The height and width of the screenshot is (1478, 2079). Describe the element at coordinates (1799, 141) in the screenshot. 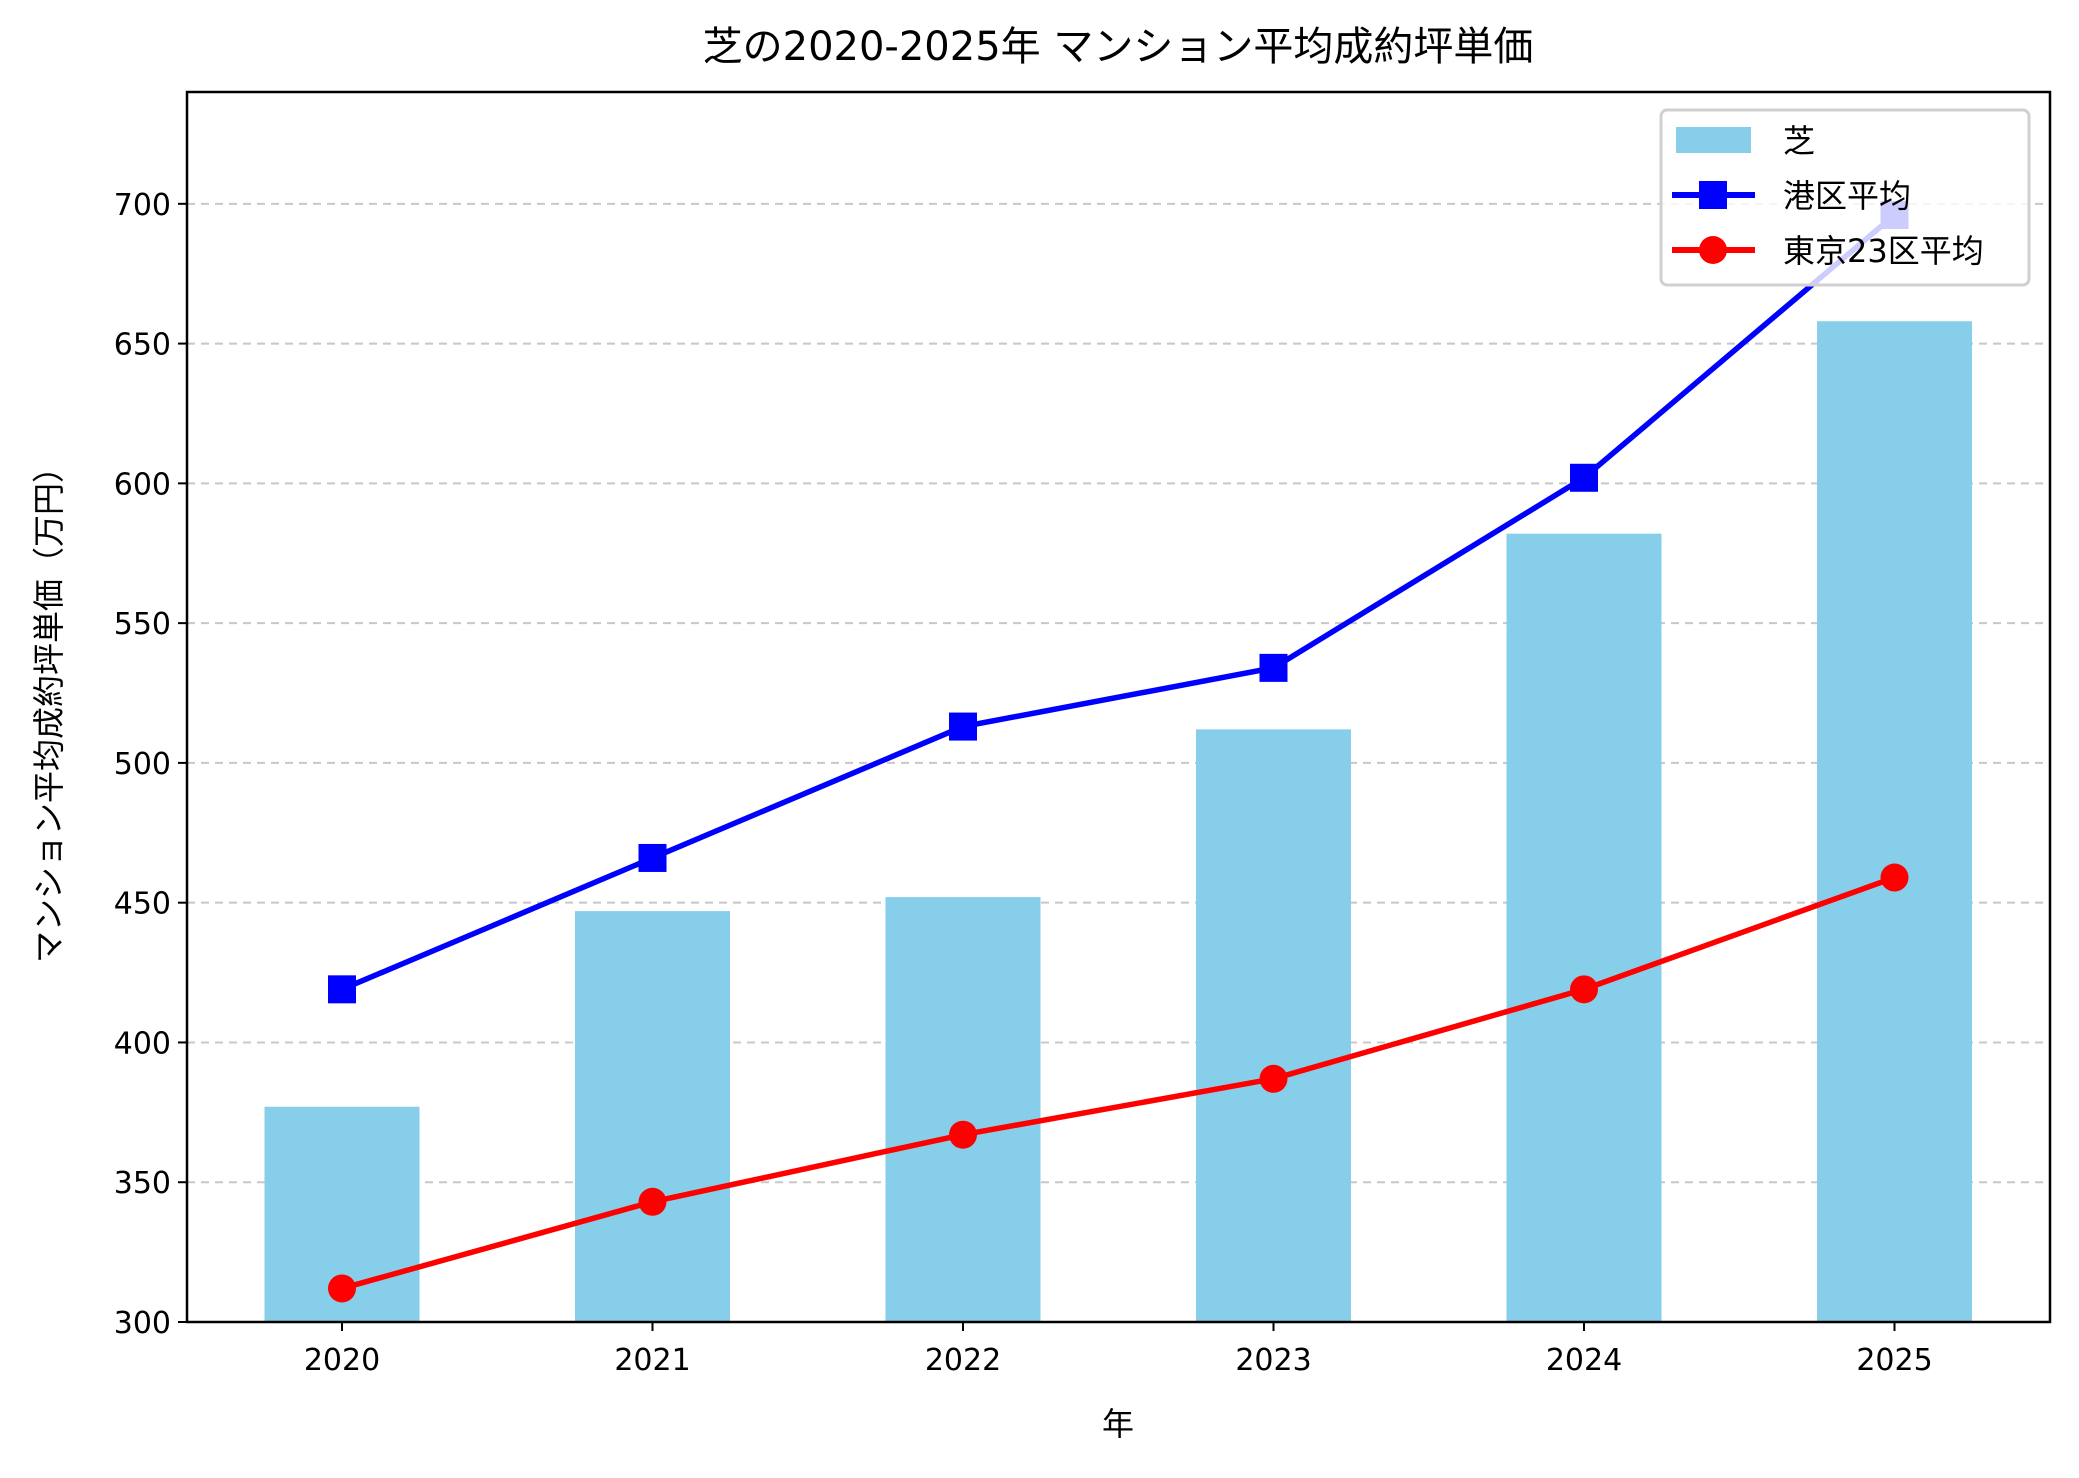

I see `legend-label: 芝` at that location.